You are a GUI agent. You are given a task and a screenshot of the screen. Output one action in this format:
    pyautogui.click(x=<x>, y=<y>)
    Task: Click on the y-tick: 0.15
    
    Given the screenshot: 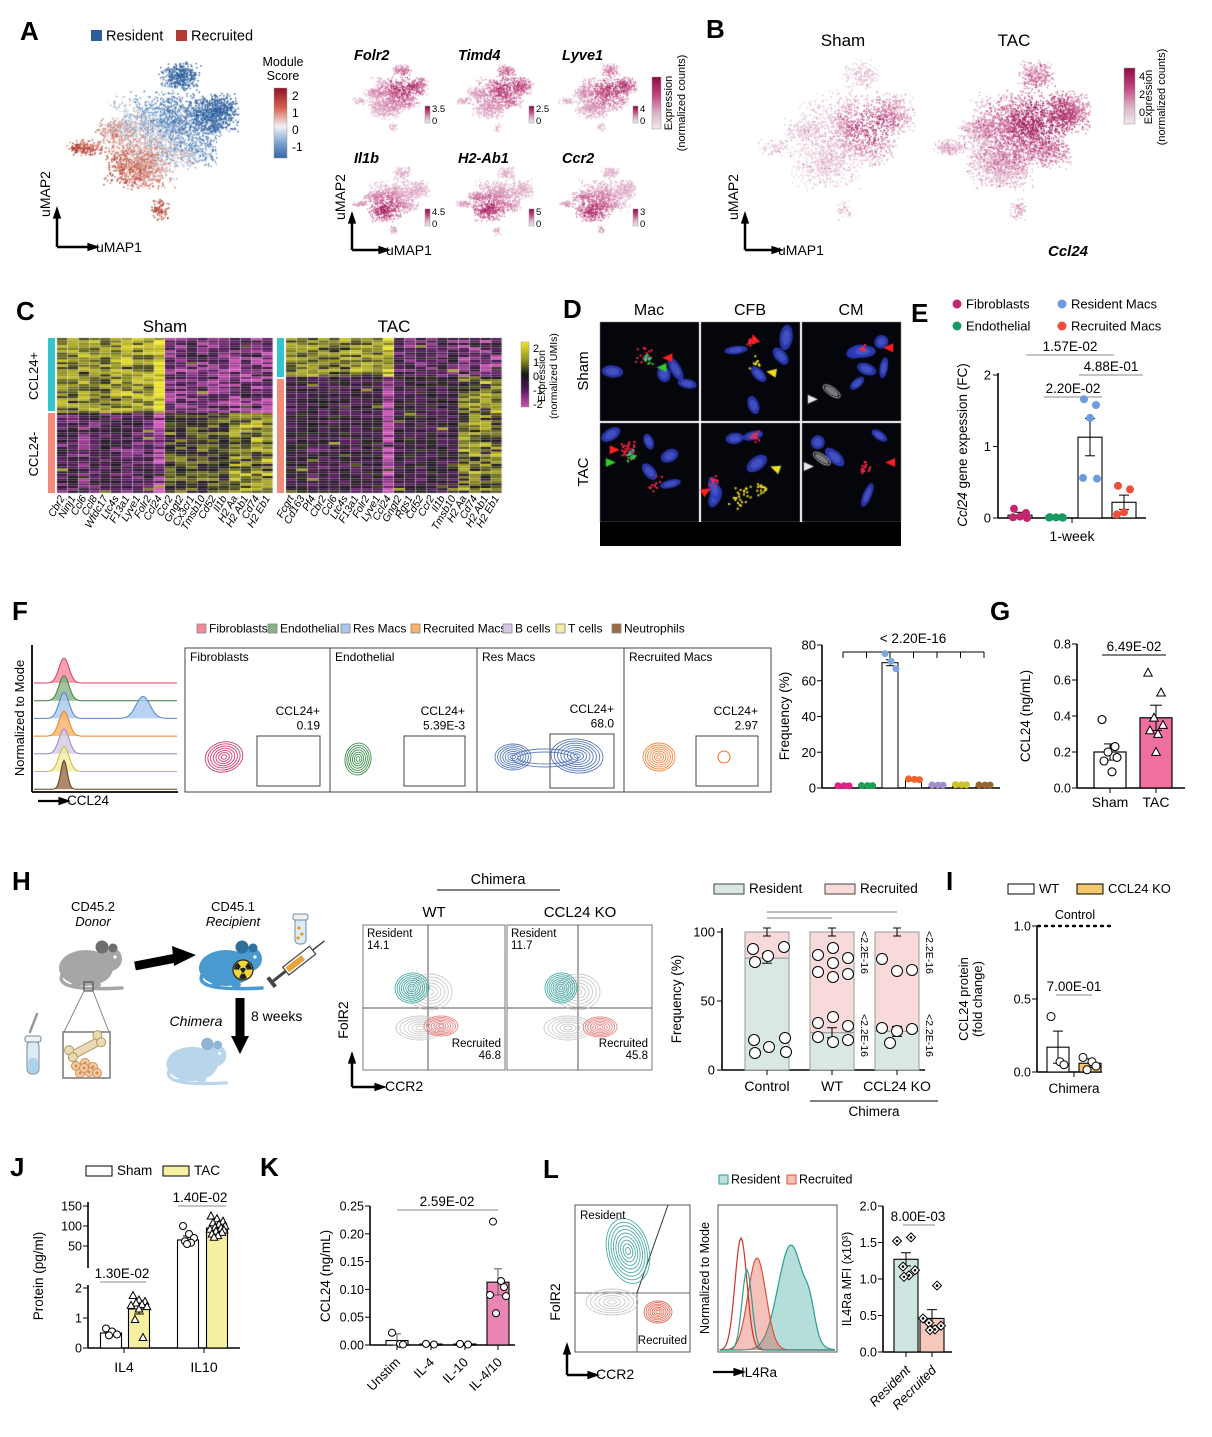 What is the action you would take?
    pyautogui.click(x=352, y=1262)
    